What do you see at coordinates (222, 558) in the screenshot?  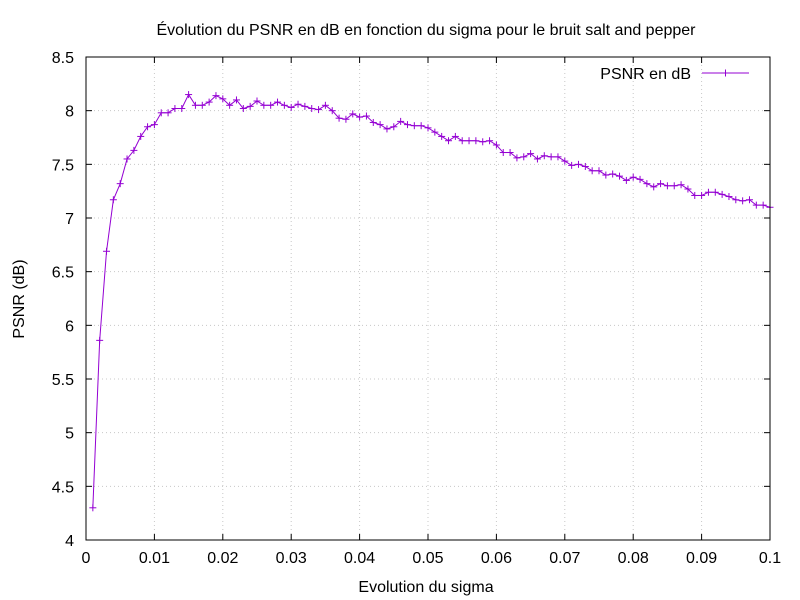 I see `x-tick-label: 0.02` at bounding box center [222, 558].